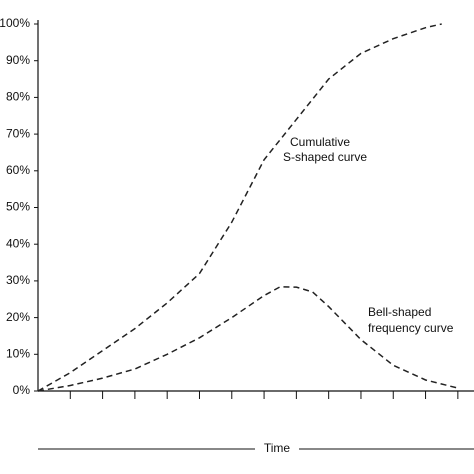  Describe the element at coordinates (18, 170) in the screenshot. I see `y-tick-label: 60%` at that location.